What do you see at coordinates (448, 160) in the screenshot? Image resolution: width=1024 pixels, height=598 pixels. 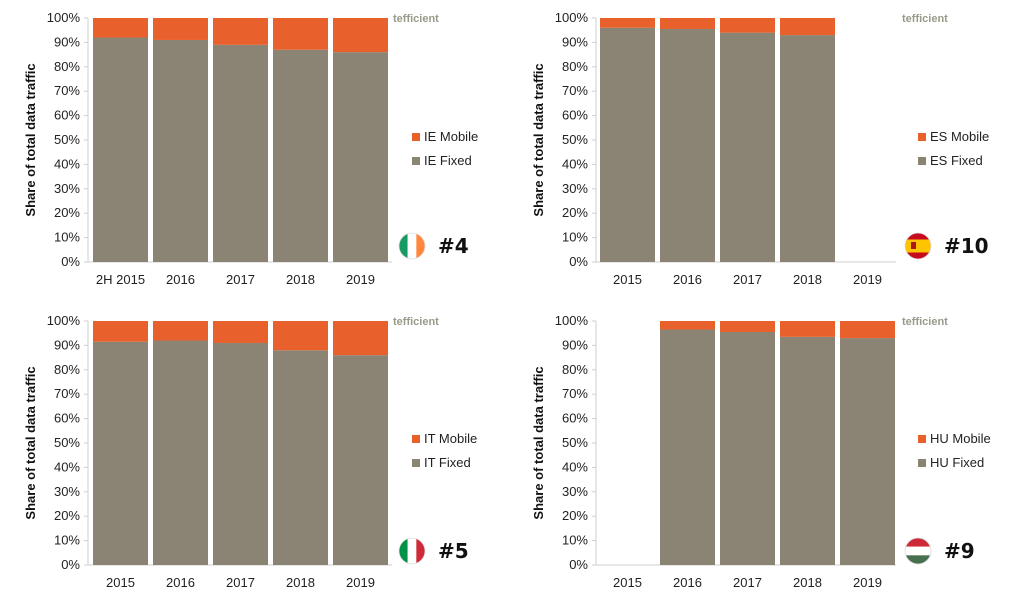 I see `legend-label-fixed: IE Fixed` at bounding box center [448, 160].